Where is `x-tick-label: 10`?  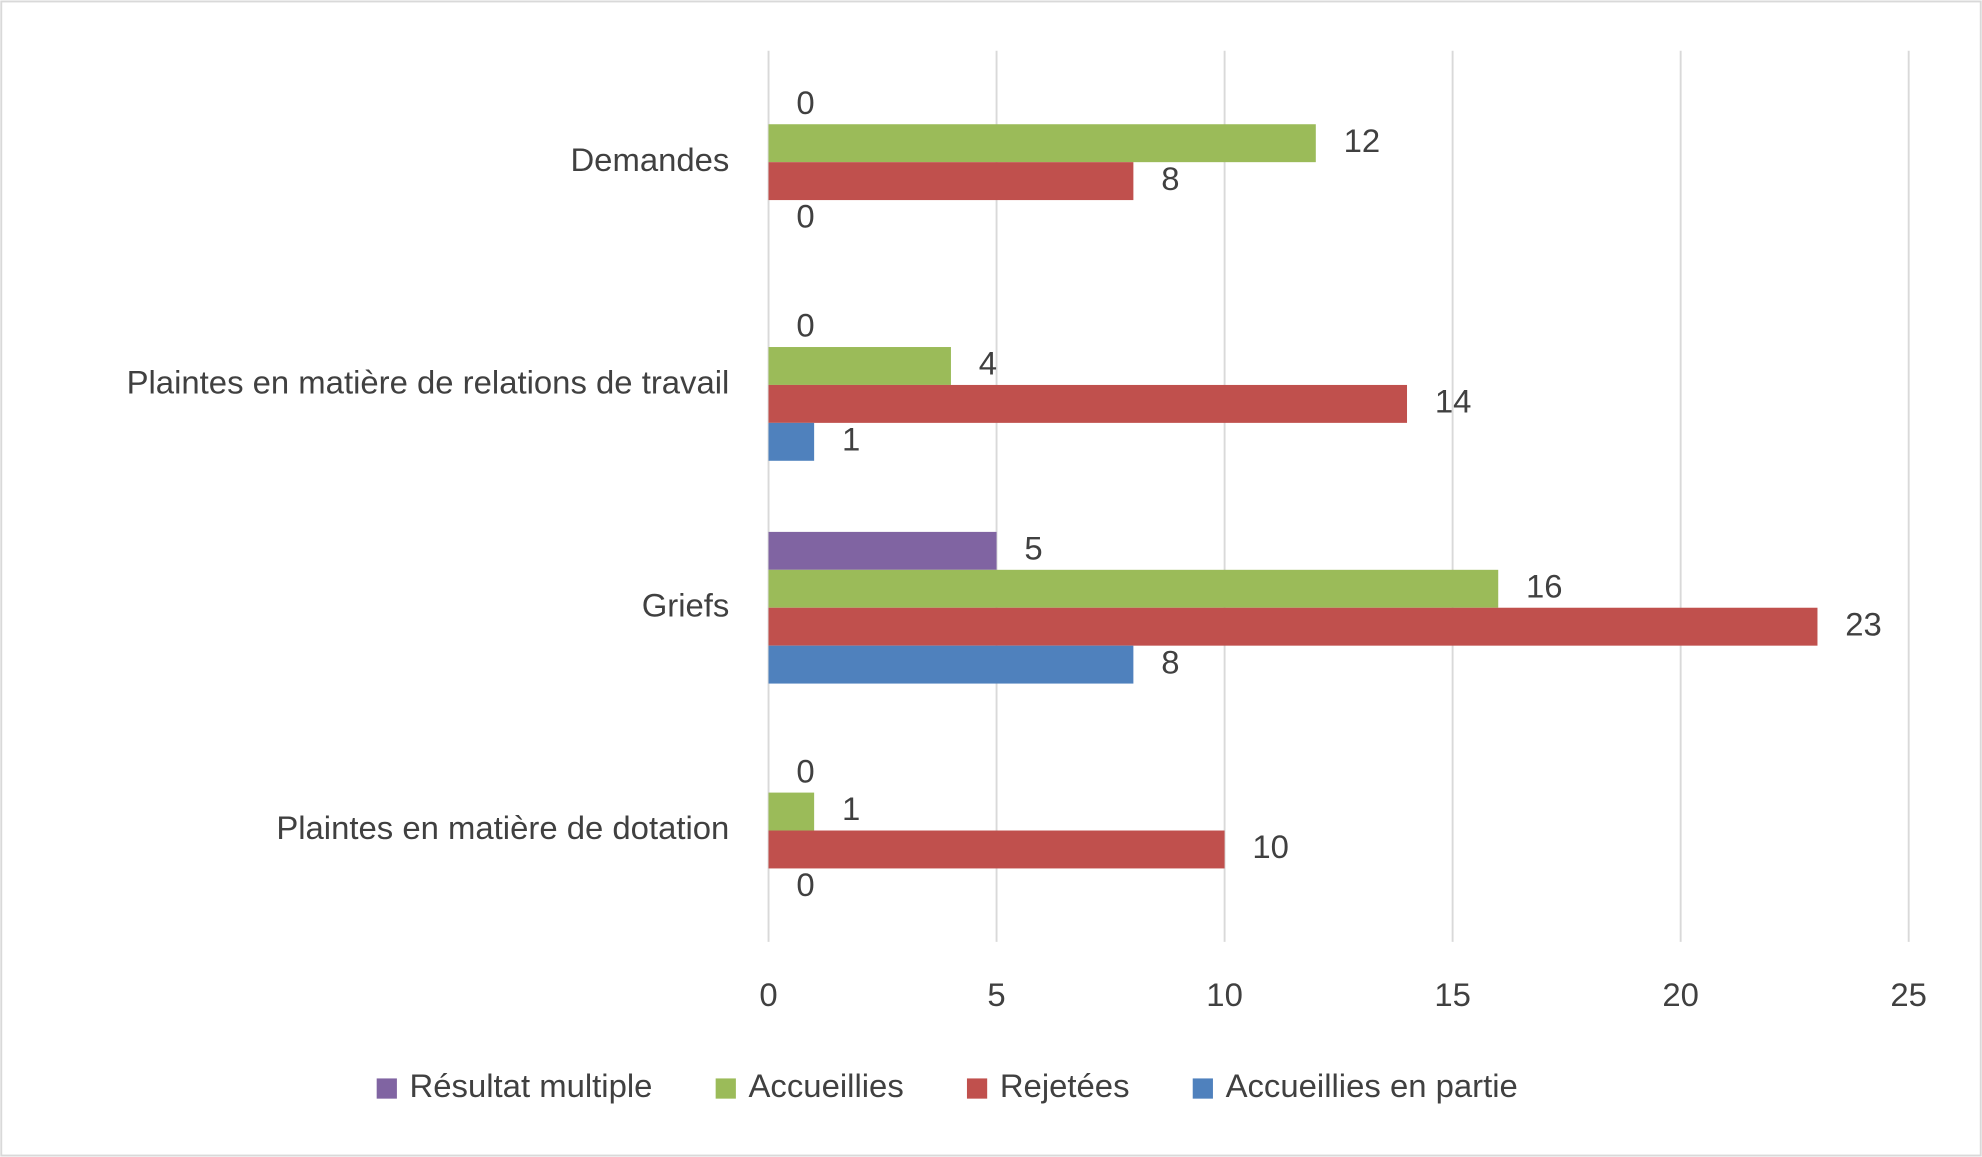 x-tick-label: 10 is located at coordinates (1224, 994).